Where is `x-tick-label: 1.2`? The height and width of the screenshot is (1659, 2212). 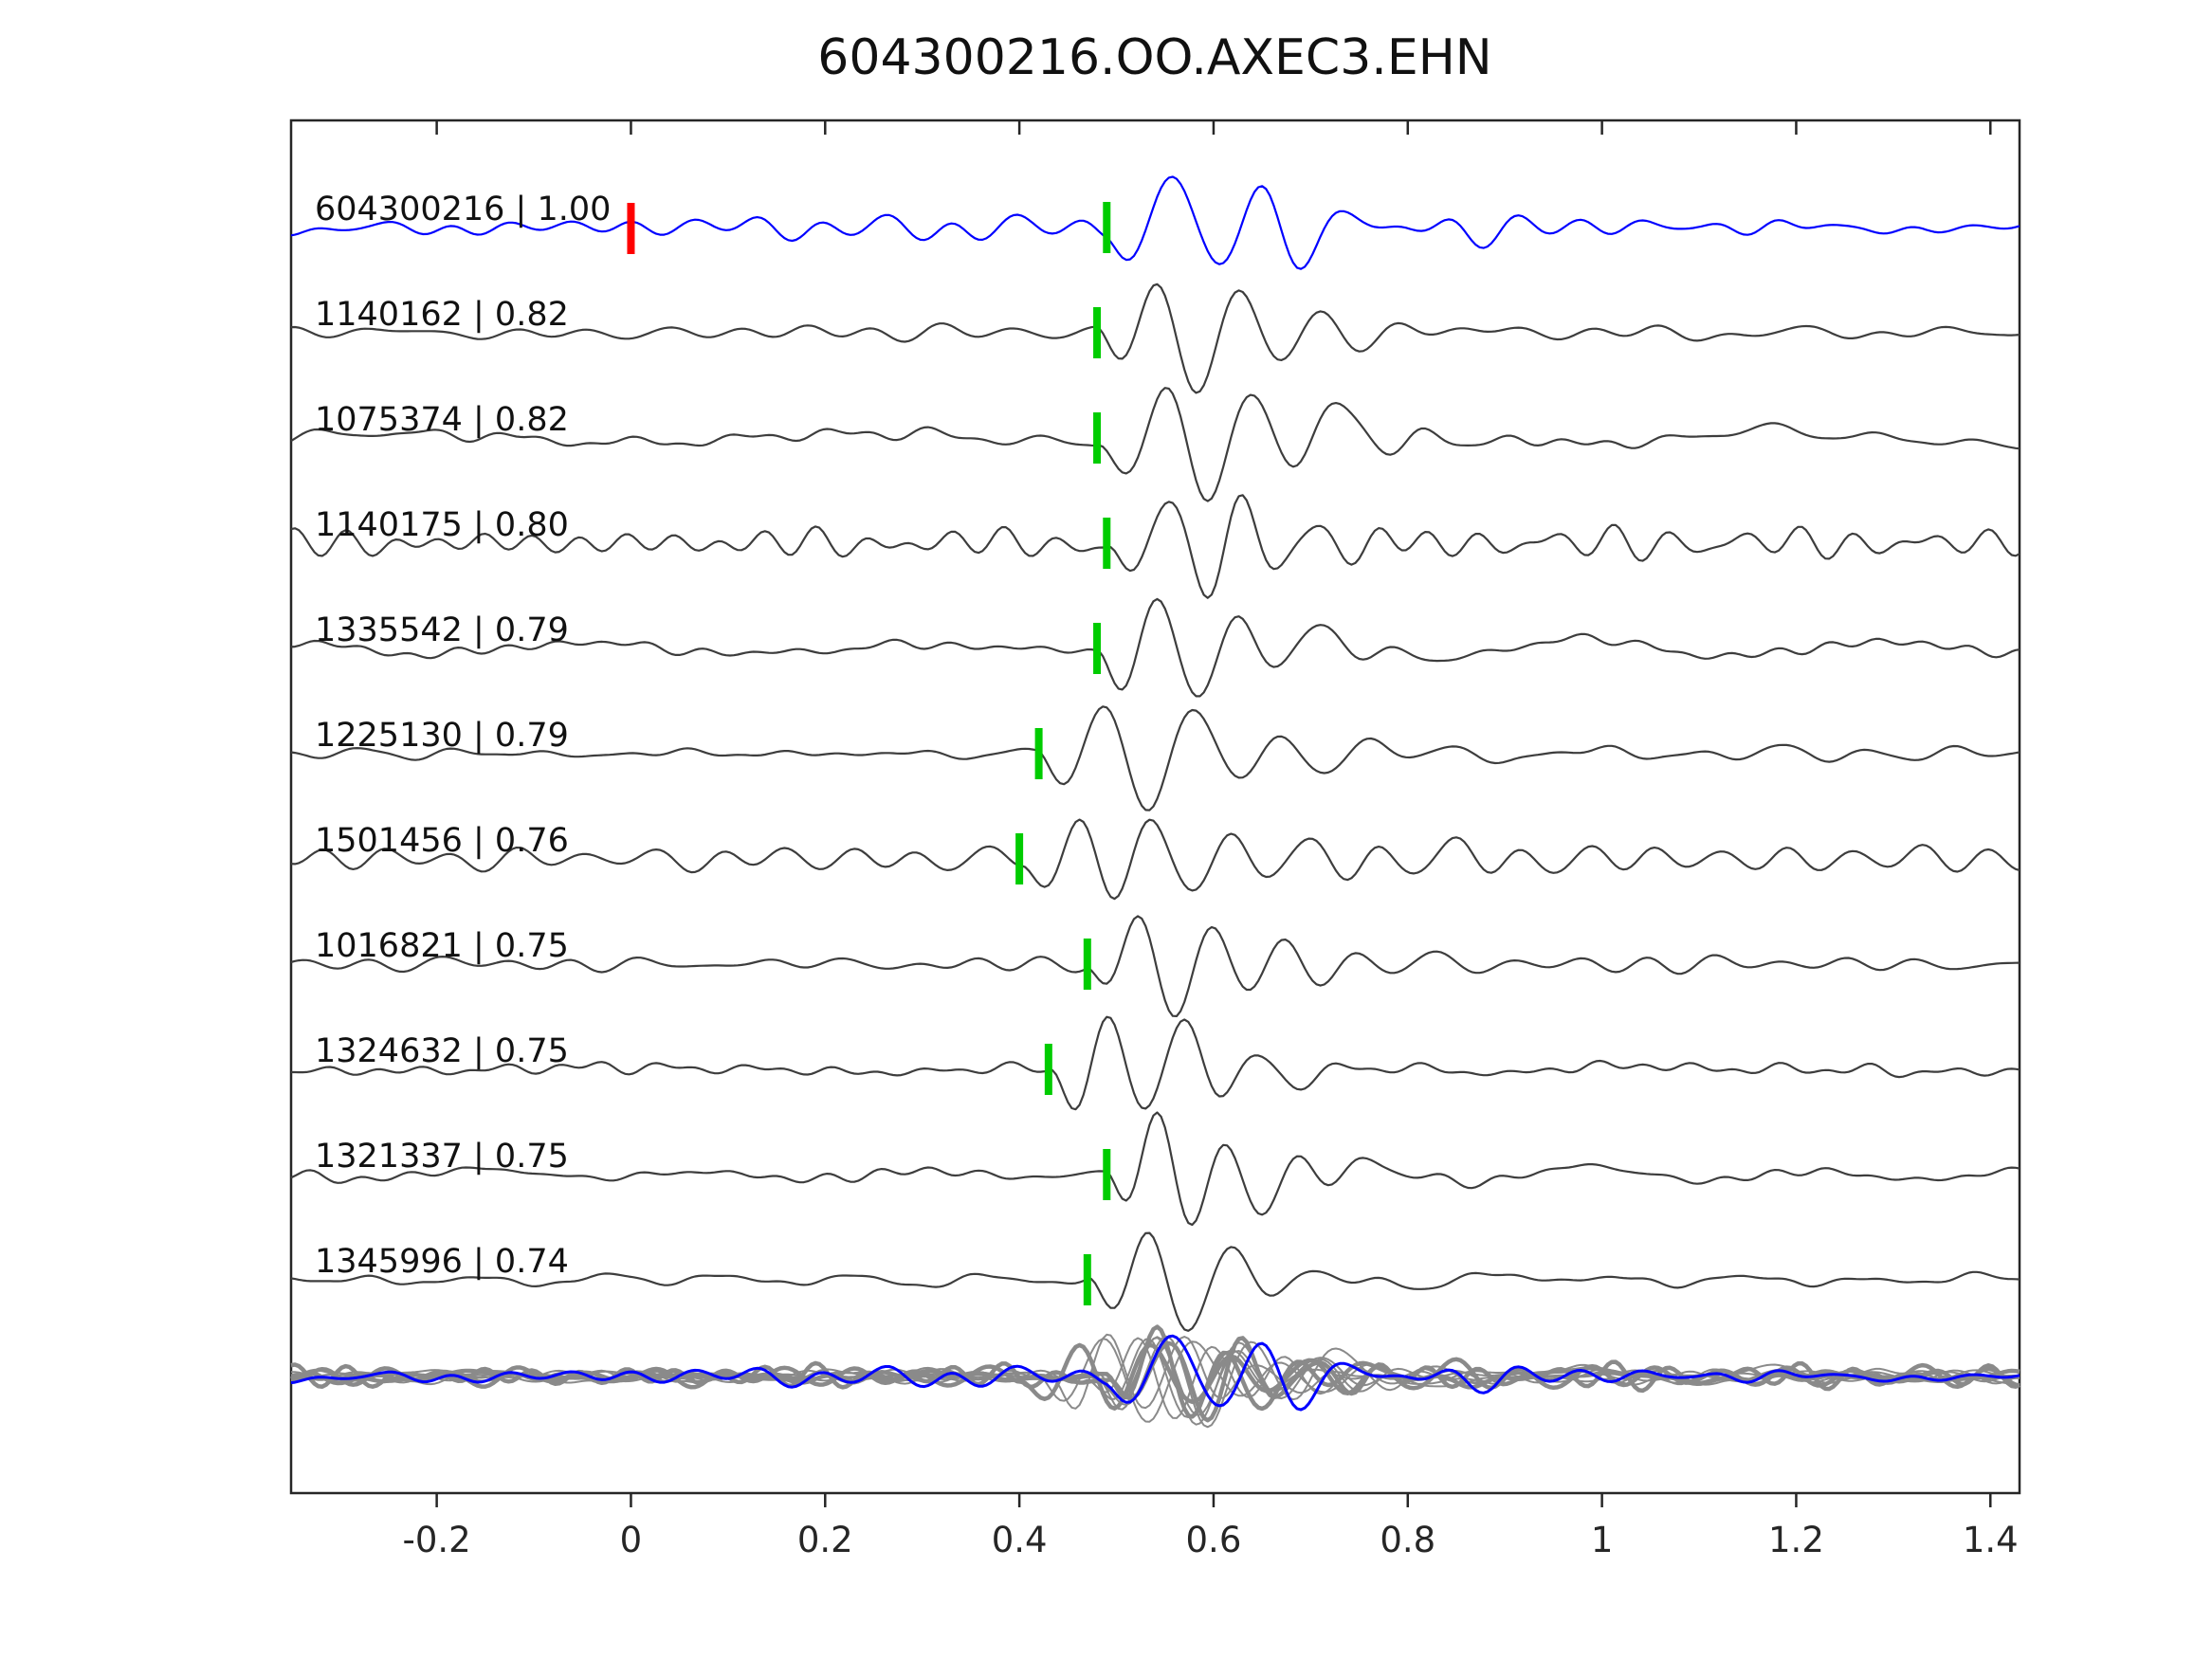
x-tick-label: 1.2 is located at coordinates (1796, 1540).